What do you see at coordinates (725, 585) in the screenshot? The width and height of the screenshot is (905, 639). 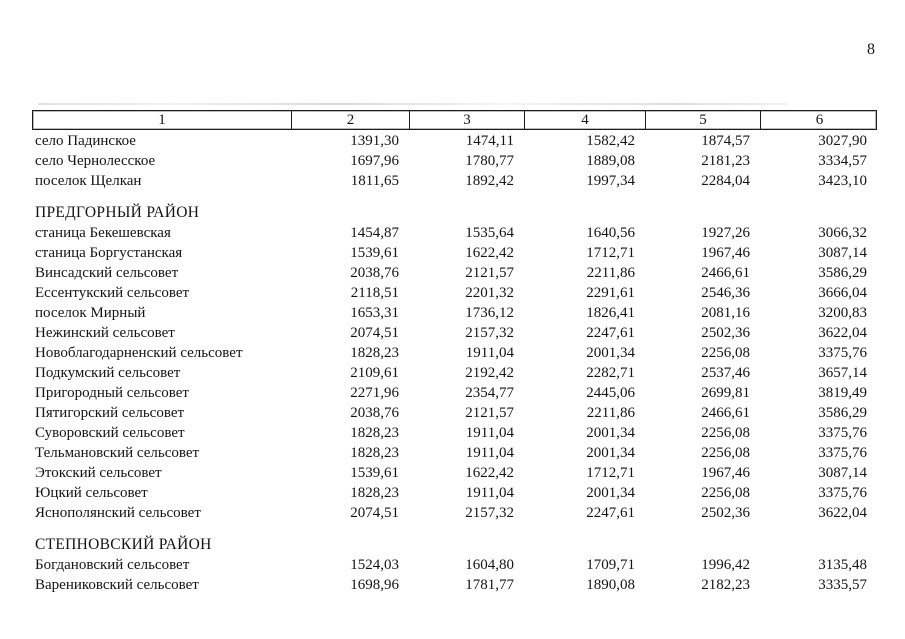 I see `value-cell: 2182,23` at bounding box center [725, 585].